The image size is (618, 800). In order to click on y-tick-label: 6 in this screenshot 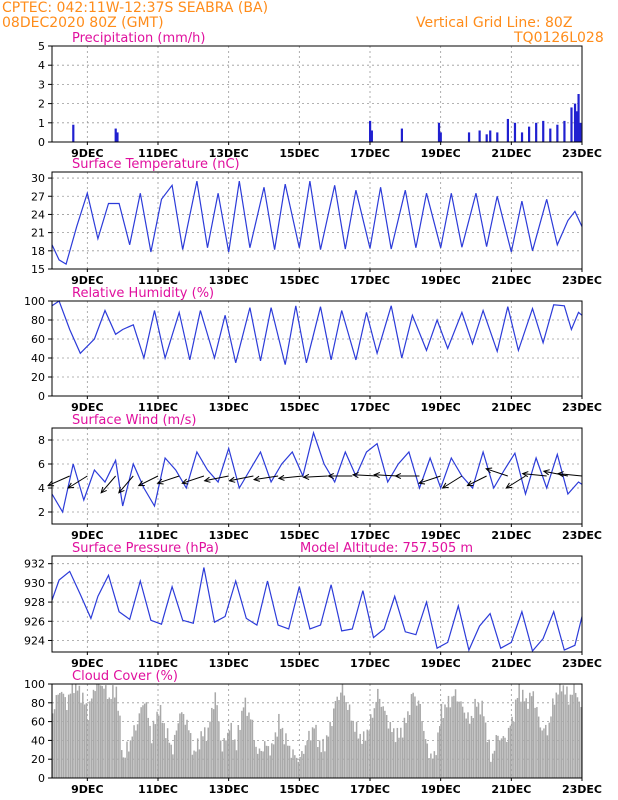, I will do `click(41, 464)`.